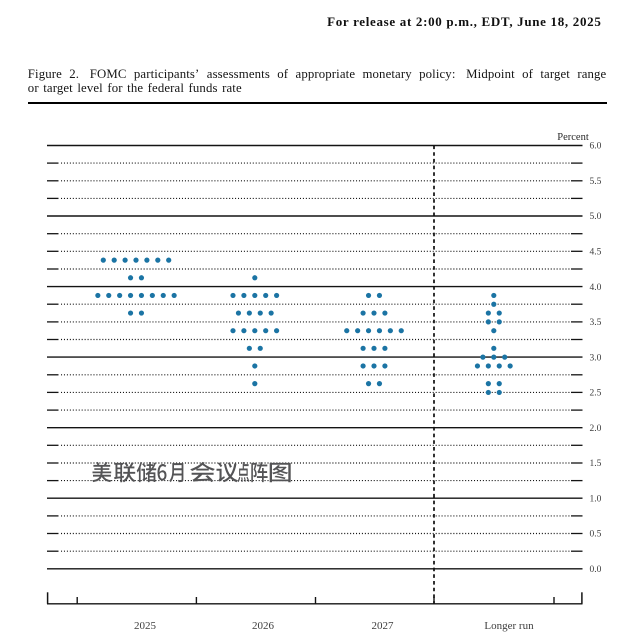 The width and height of the screenshot is (618, 641). I want to click on svg-text: Percent, so click(573, 137).